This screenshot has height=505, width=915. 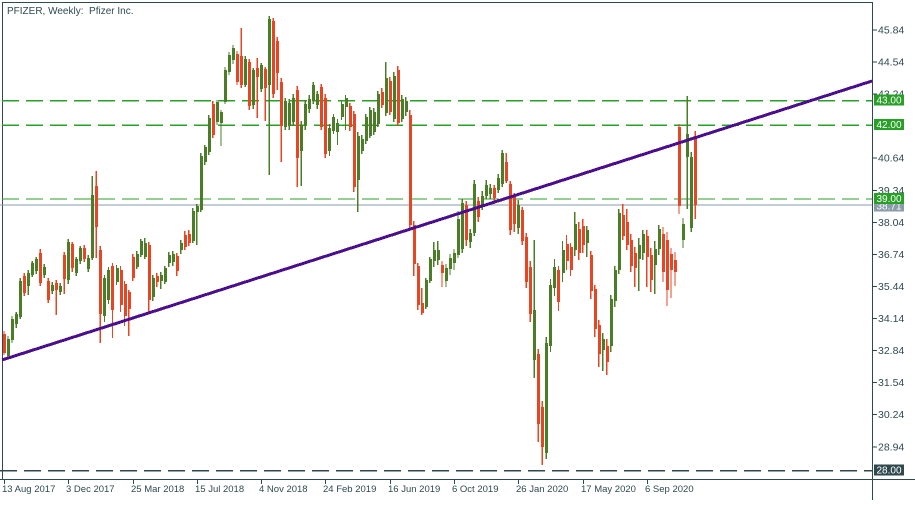 I want to click on svg-text: 39.00, so click(x=888, y=199).